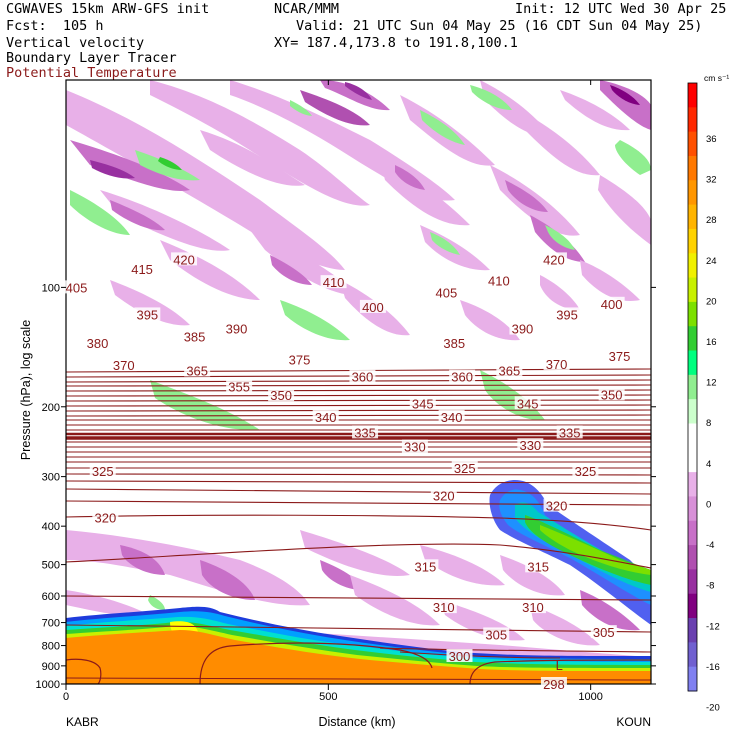  I want to click on theta-label: 370, so click(124, 365).